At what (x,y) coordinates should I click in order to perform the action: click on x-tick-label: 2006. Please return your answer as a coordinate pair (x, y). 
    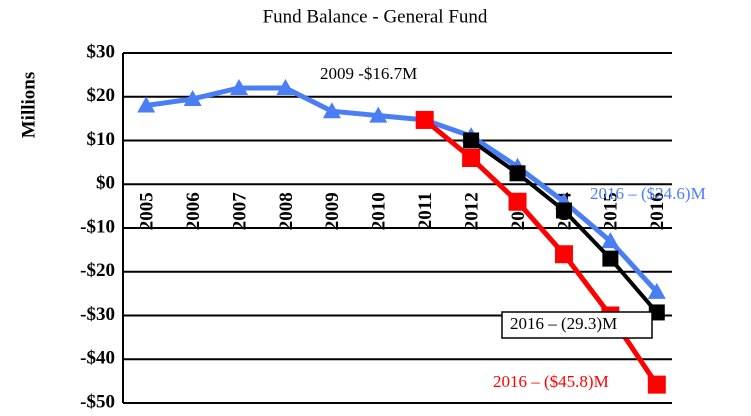
    Looking at the image, I should click on (193, 211).